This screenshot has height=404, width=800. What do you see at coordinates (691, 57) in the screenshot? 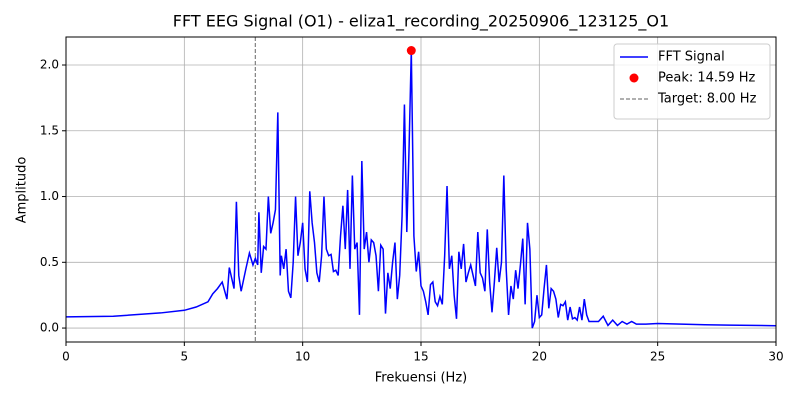
I see `legend-label: FFT Signal` at bounding box center [691, 57].